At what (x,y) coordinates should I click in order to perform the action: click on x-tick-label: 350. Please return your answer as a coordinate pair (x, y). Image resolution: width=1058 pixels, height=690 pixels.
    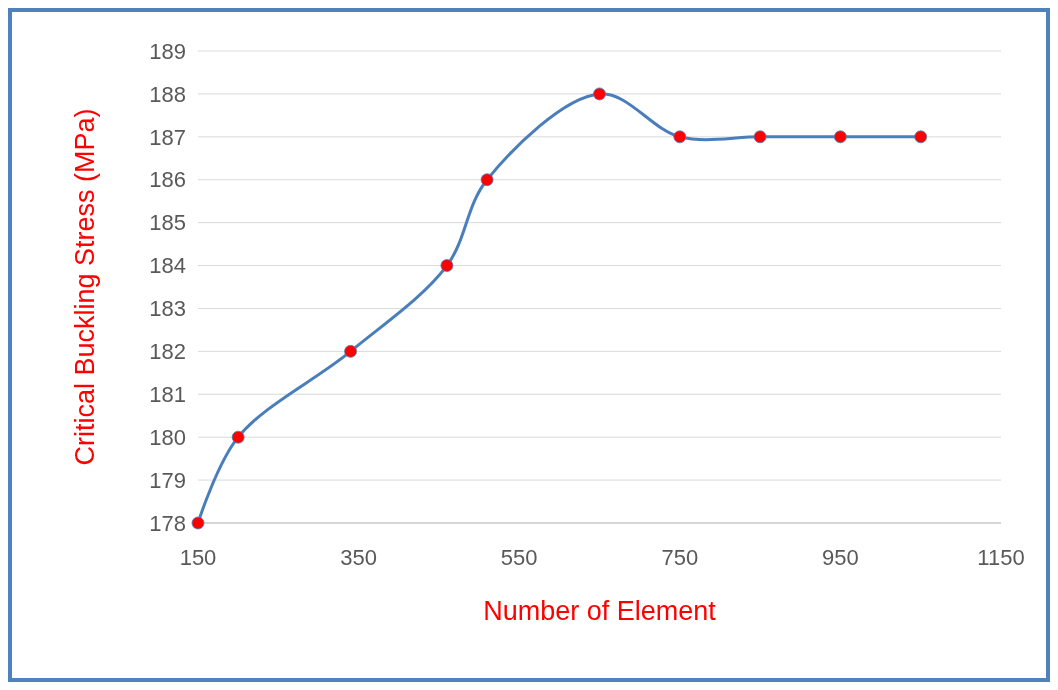
    Looking at the image, I should click on (358, 557).